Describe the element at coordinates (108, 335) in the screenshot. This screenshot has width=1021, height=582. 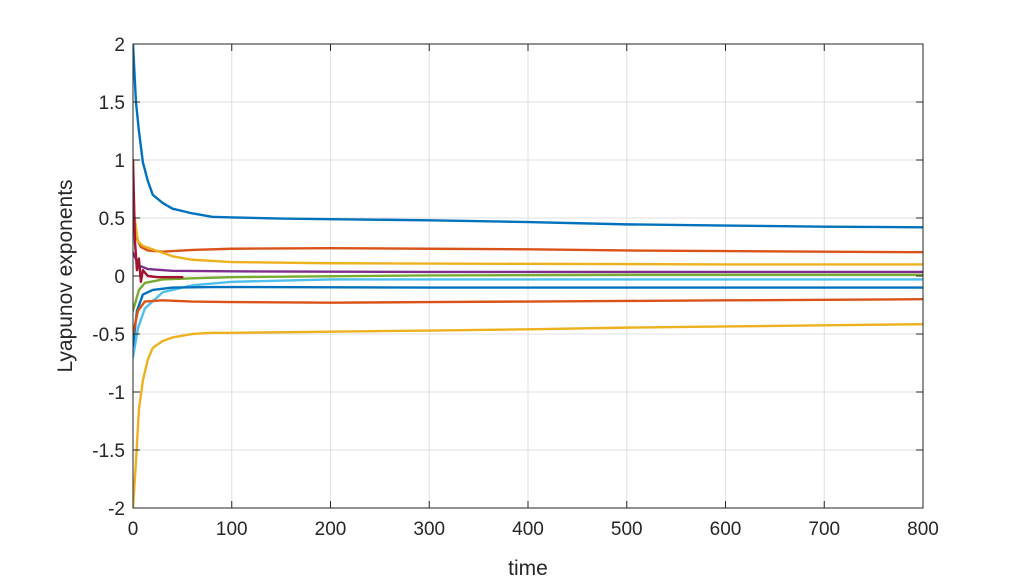
I see `y-tick-label: -0.5` at that location.